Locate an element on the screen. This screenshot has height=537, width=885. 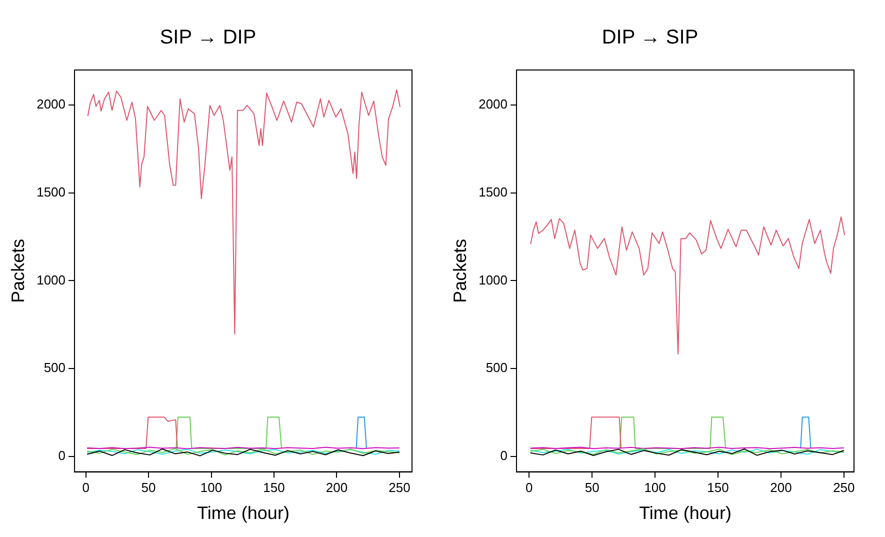
chart-title: DIP → SIP is located at coordinates (650, 37).